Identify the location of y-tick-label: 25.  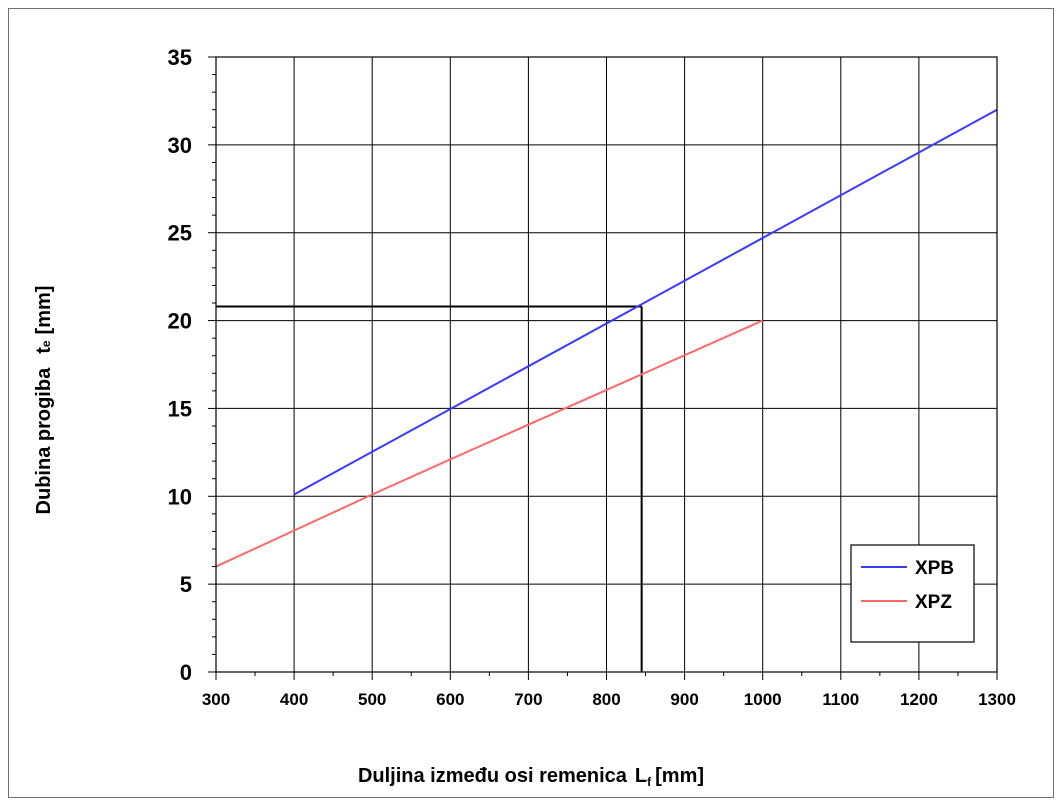
(180, 233).